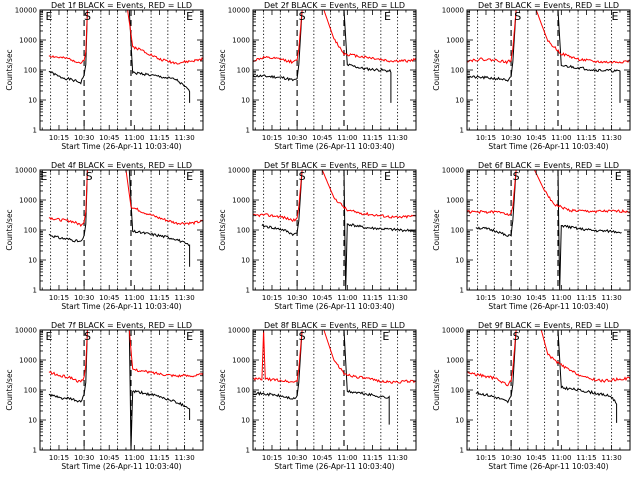 Image resolution: width=640 pixels, height=480 pixels. I want to click on chart-title: Det 9f BLACK = Events, RED = LLD, so click(548, 325).